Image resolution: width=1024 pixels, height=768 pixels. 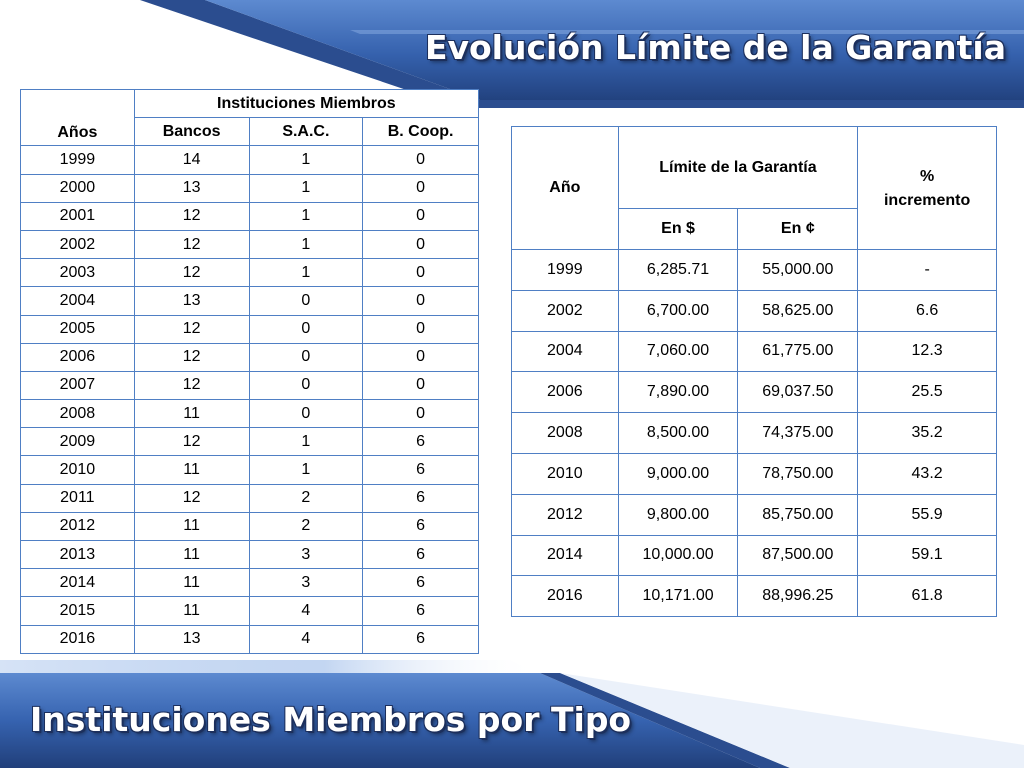 I want to click on coop-header: B. Coop., so click(x=420, y=132).